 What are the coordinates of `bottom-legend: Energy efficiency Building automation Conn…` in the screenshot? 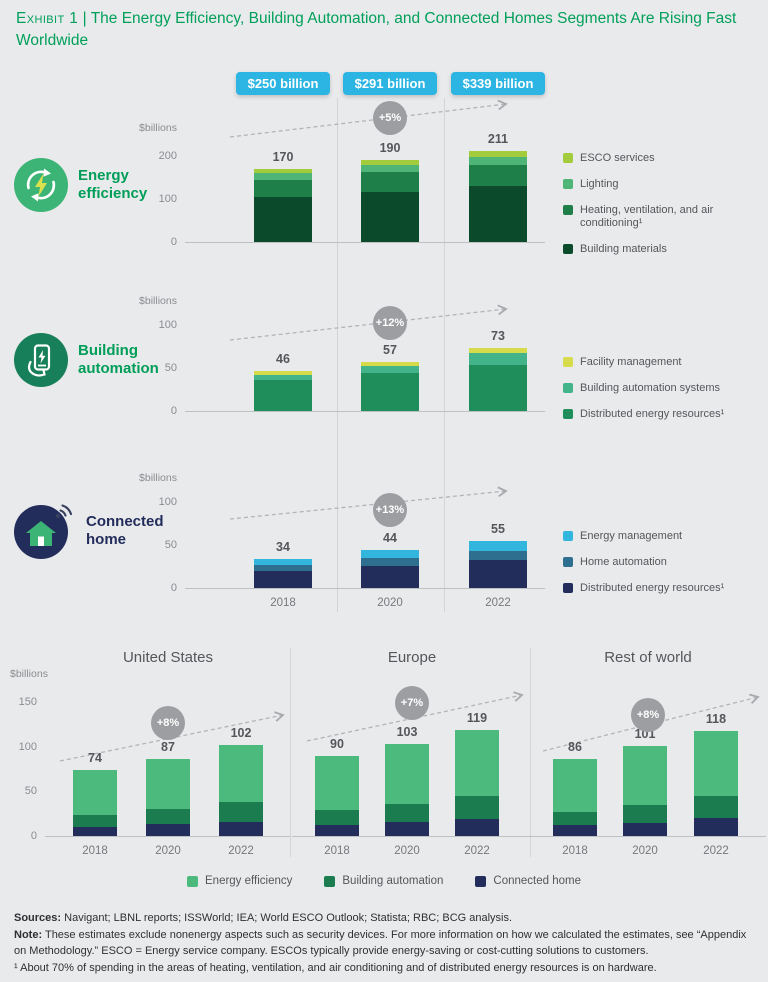 It's located at (384, 881).